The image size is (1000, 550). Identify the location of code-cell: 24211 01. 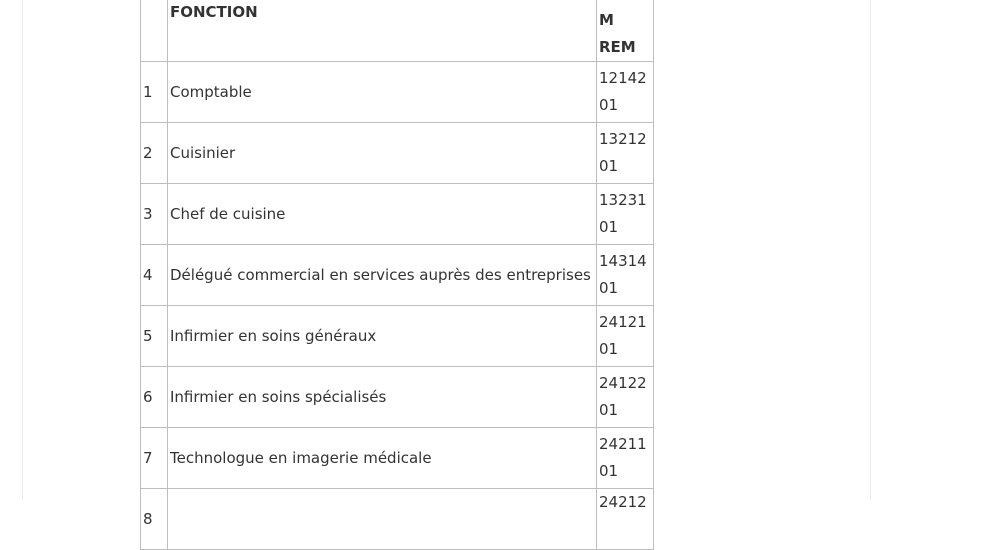
(625, 458).